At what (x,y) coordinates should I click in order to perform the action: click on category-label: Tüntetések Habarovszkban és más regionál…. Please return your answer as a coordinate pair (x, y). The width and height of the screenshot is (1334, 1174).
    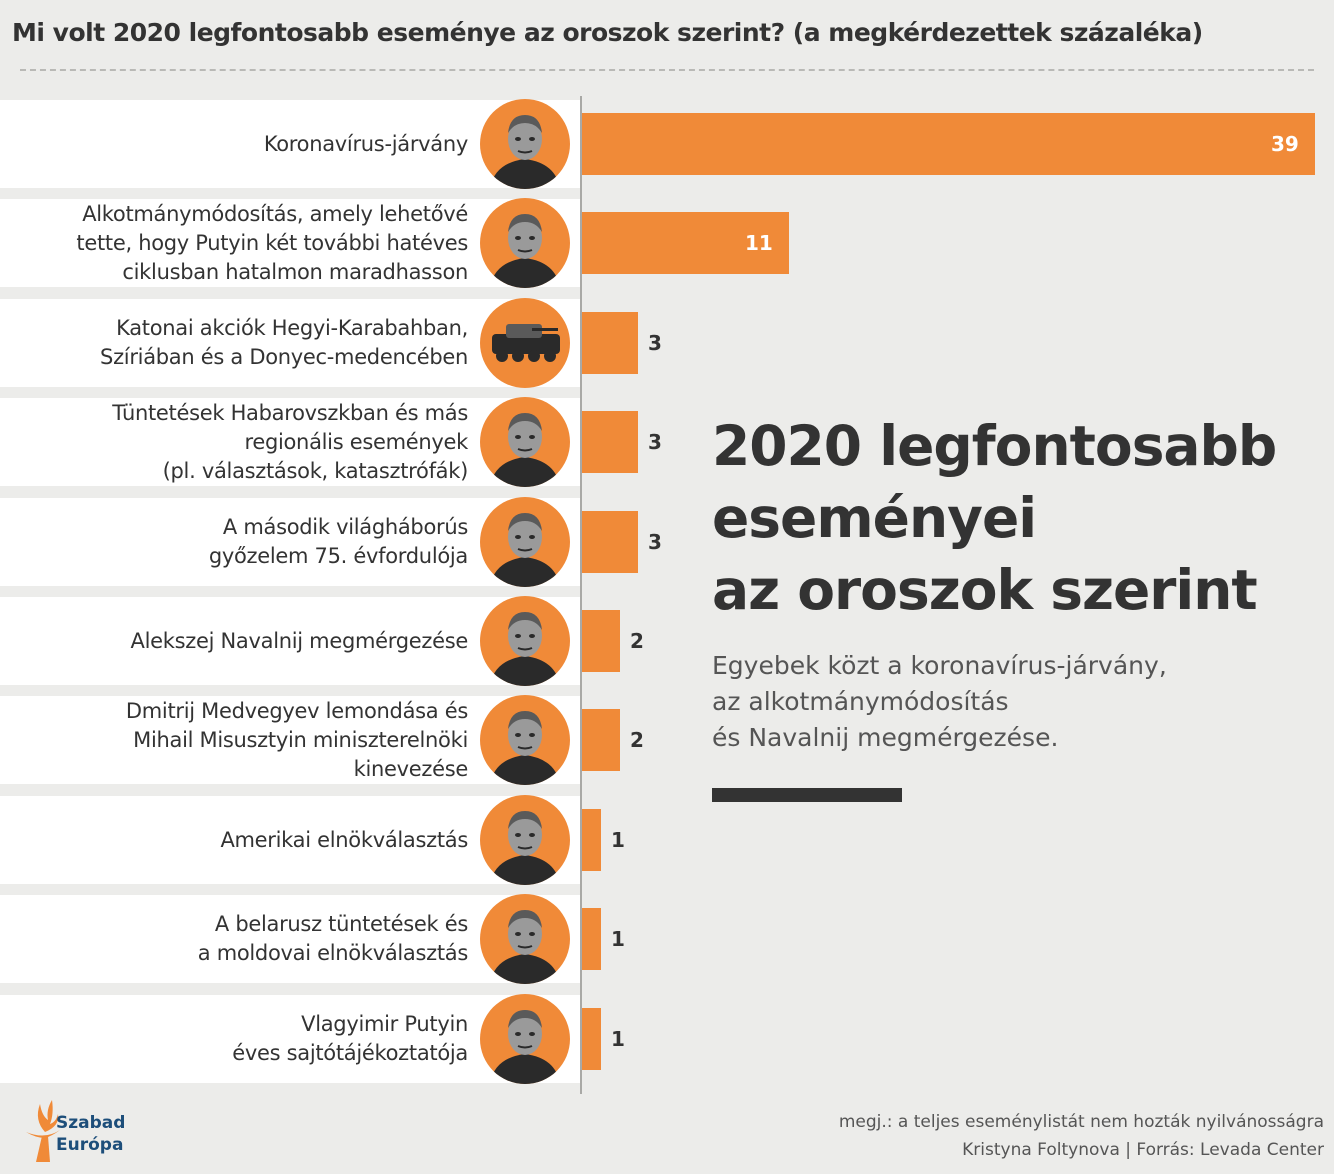
    Looking at the image, I should click on (290, 441).